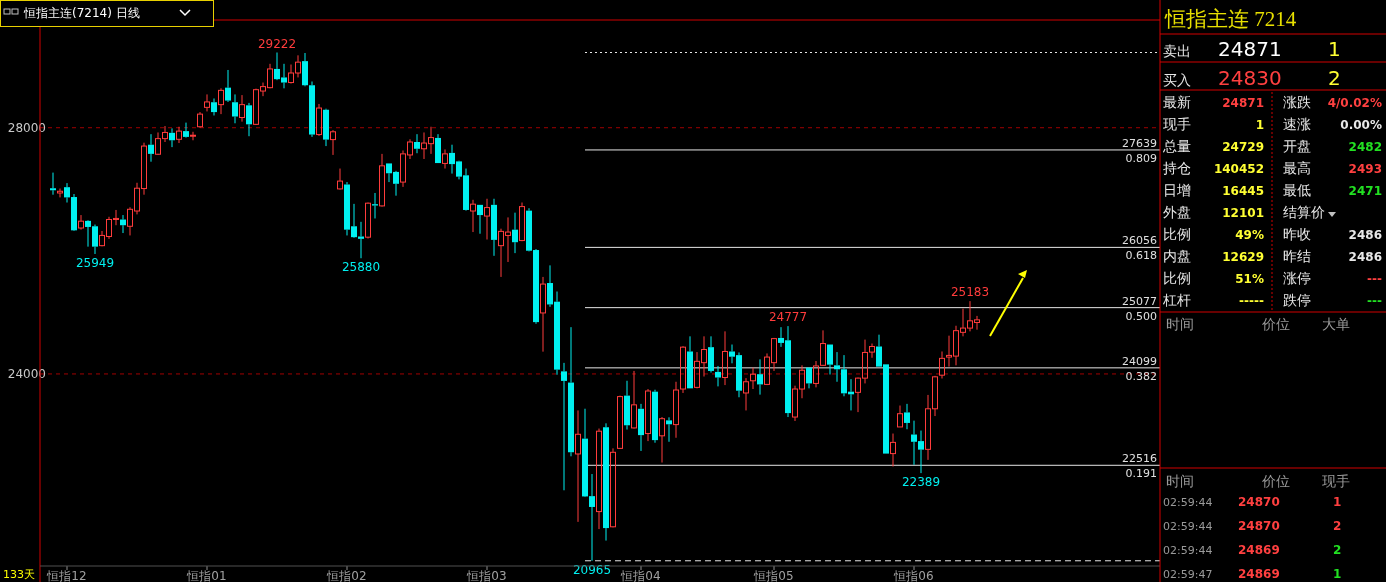 The height and width of the screenshot is (582, 1386). Describe the element at coordinates (1249, 279) in the screenshot. I see `text: 51%` at that location.